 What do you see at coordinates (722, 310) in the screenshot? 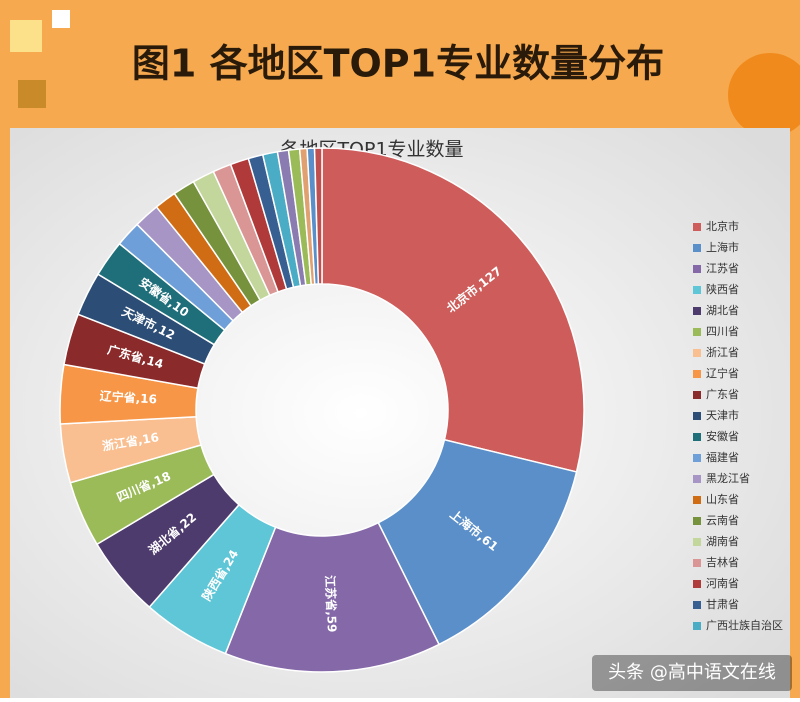
I see `legend-label: 湖北省` at bounding box center [722, 310].